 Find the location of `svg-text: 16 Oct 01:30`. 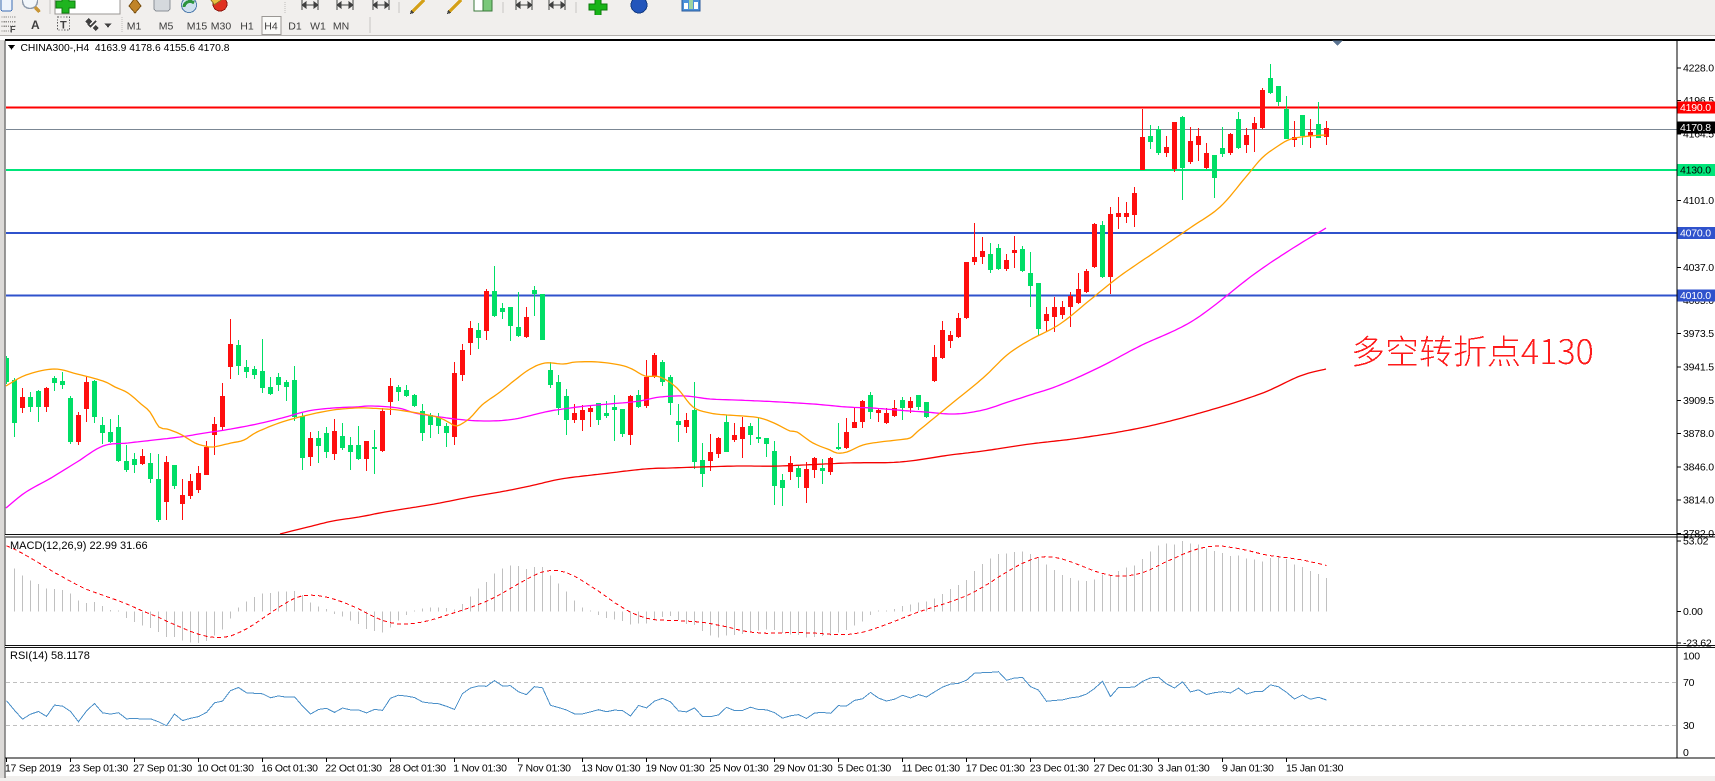

svg-text: 16 Oct 01:30 is located at coordinates (289, 769).